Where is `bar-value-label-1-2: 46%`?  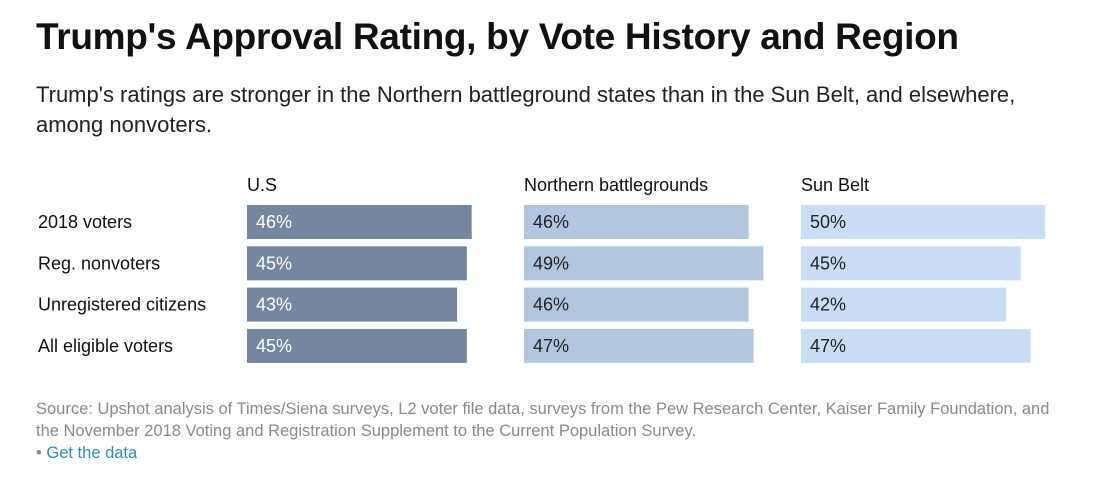 bar-value-label-1-2: 46% is located at coordinates (551, 305).